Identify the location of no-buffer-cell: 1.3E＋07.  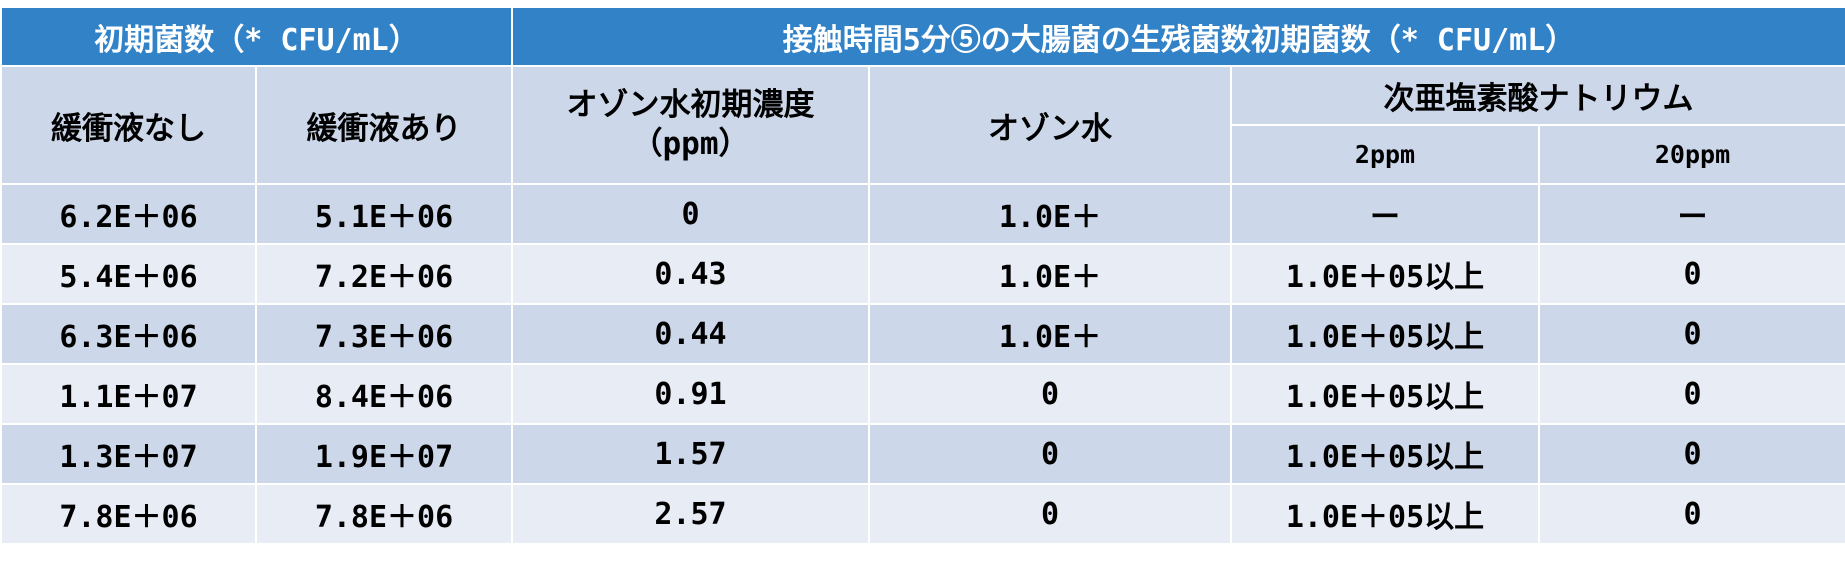
(128, 454).